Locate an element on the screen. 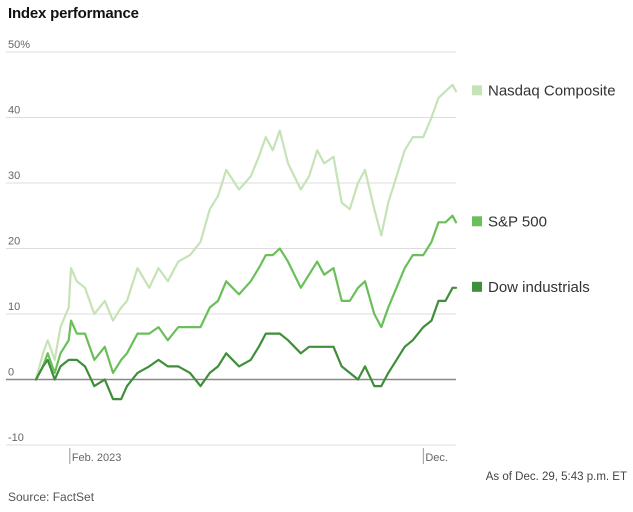 This screenshot has height=512, width=633. x-tick-label: Feb. 2023 is located at coordinates (97, 458).